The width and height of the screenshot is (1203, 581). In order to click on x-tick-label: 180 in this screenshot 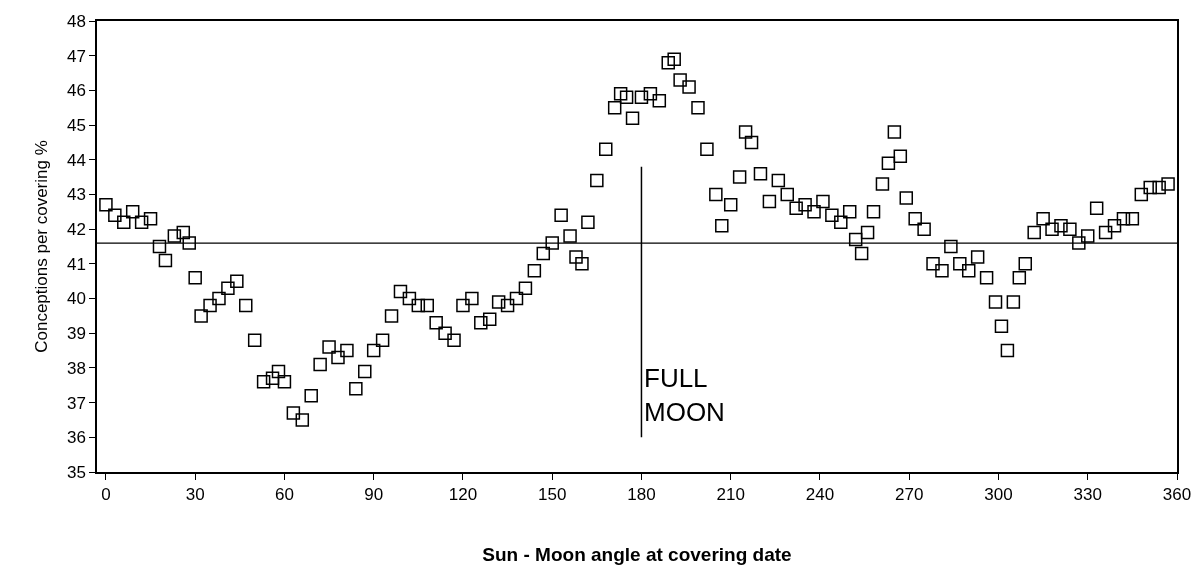, I will do `click(641, 495)`.